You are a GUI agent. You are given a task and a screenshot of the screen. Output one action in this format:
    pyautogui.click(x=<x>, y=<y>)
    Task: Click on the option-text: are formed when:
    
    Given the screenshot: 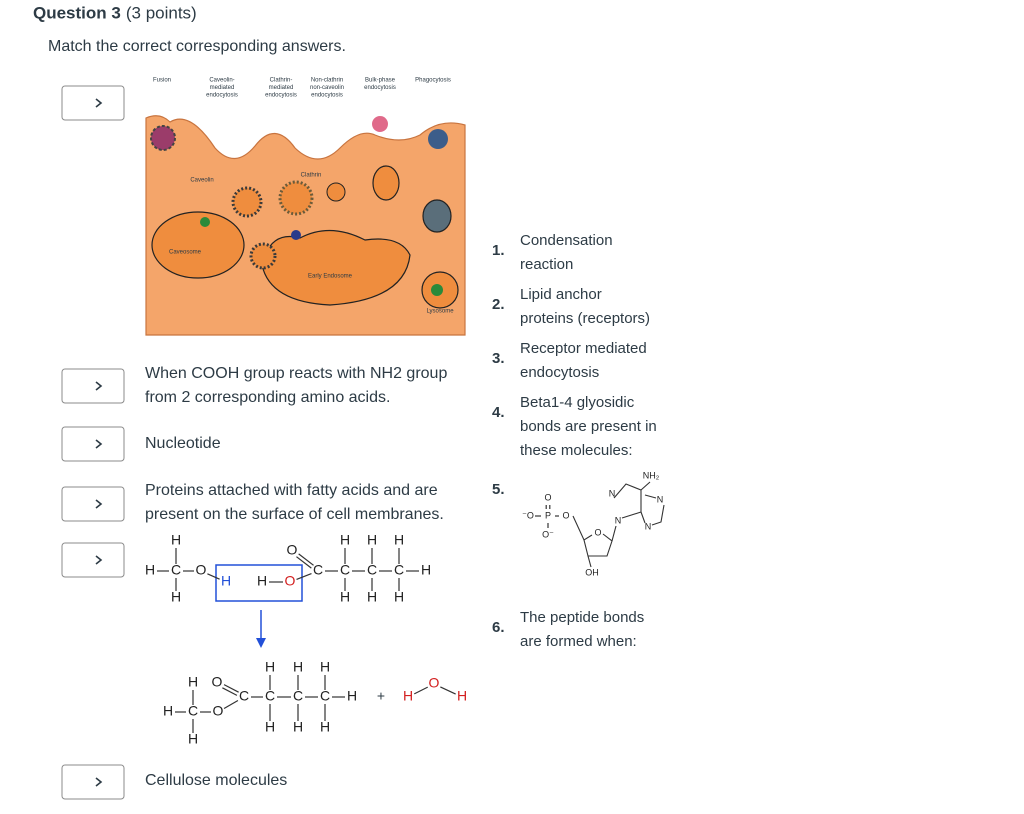 What is the action you would take?
    pyautogui.click(x=578, y=641)
    